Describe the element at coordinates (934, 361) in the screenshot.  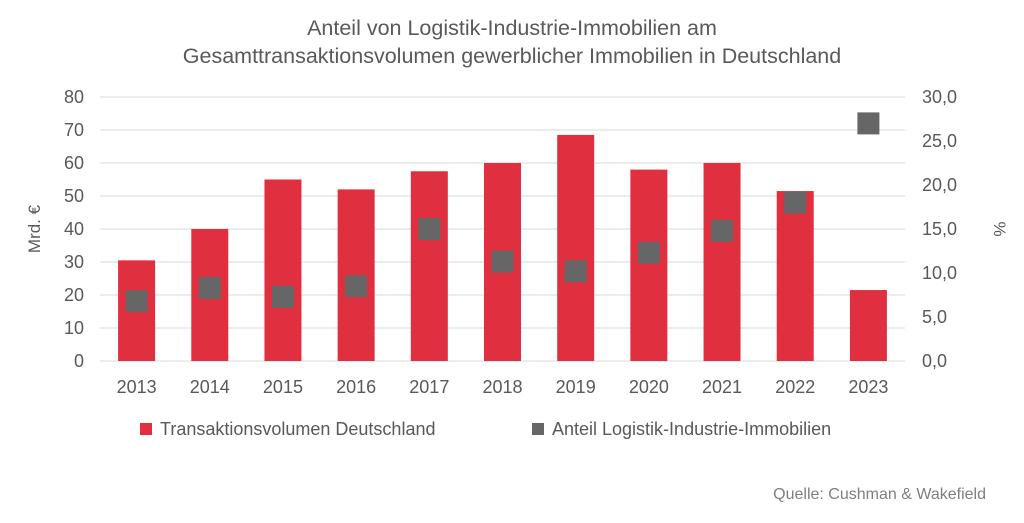
I see `y-tick-right: 0,0` at that location.